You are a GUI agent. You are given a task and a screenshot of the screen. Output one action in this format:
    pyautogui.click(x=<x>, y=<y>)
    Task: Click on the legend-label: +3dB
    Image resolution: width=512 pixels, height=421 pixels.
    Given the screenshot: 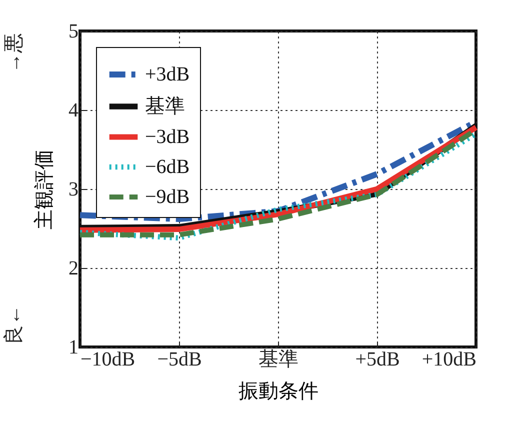 What is the action you would take?
    pyautogui.click(x=167, y=75)
    